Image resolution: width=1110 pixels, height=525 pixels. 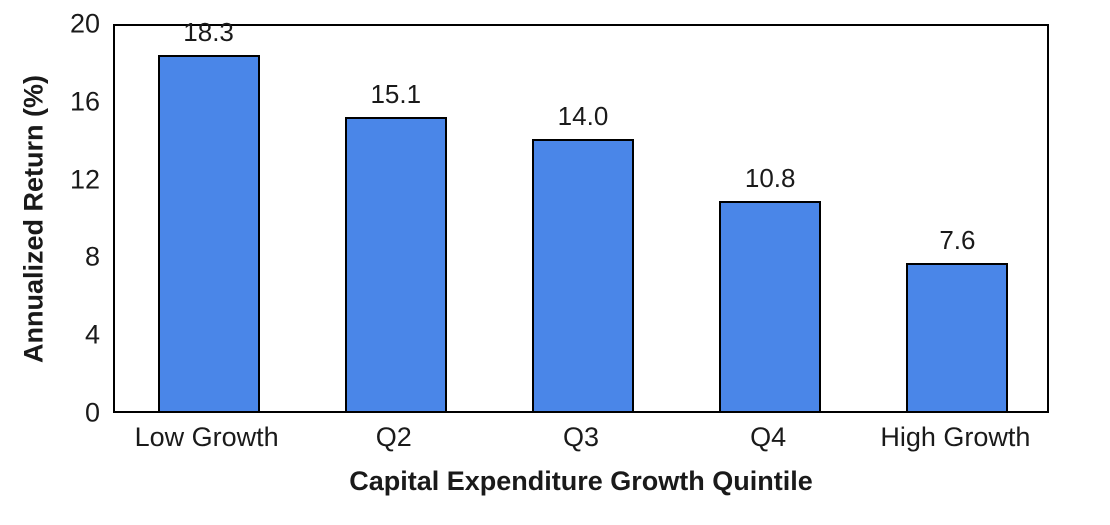 I want to click on x-tick-label: Low Growth, so click(x=206, y=437).